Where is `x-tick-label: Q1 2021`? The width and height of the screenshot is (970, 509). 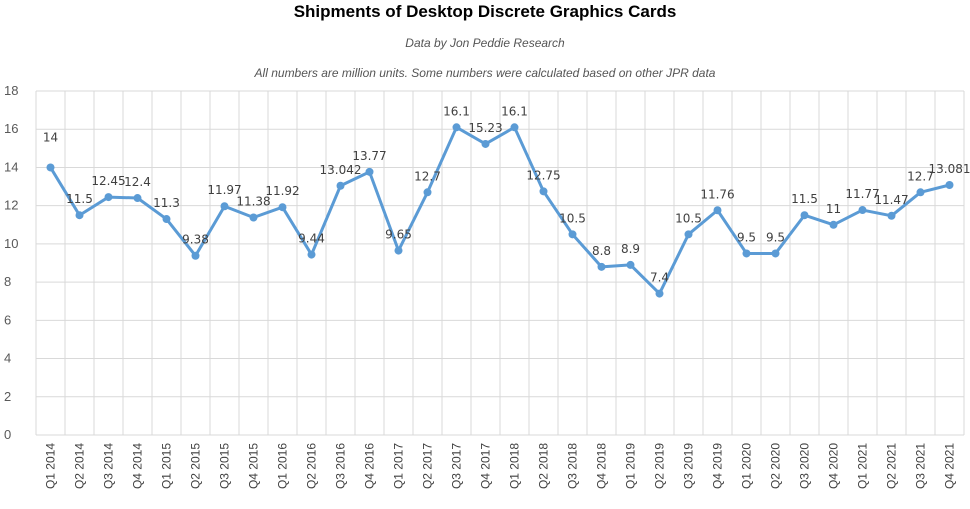
x-tick-label: Q1 2021 is located at coordinates (863, 466).